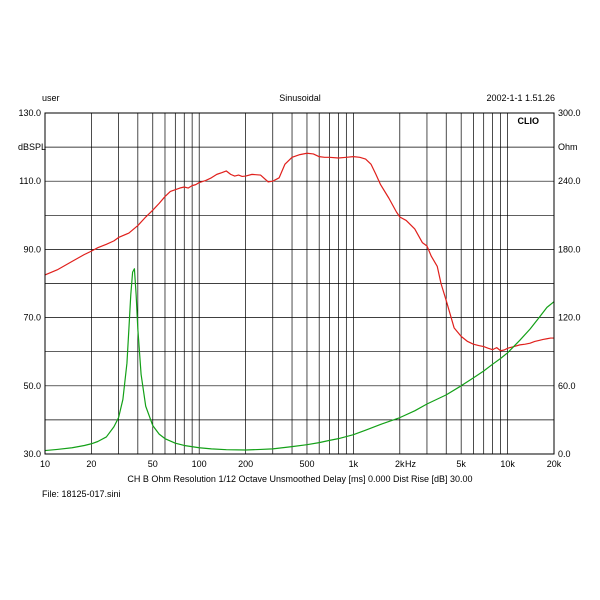 The height and width of the screenshot is (600, 600). Describe the element at coordinates (30, 181) in the screenshot. I see `left-tick-label: 110.0` at that location.